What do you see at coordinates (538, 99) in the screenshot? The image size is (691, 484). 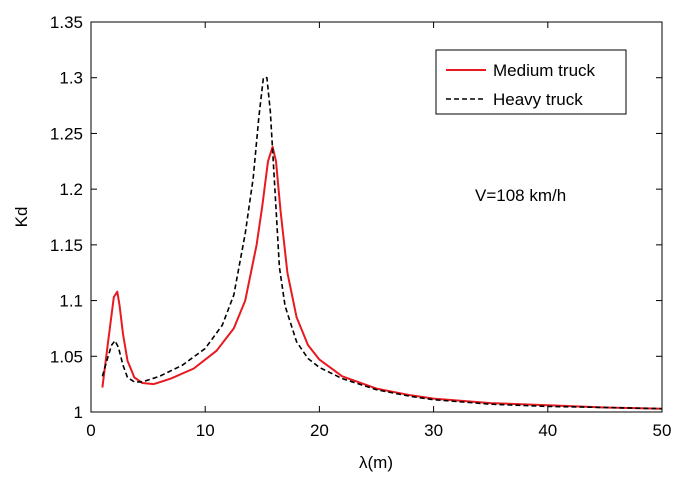 I see `legend-label-heavy-truck: Heavy truck` at bounding box center [538, 99].